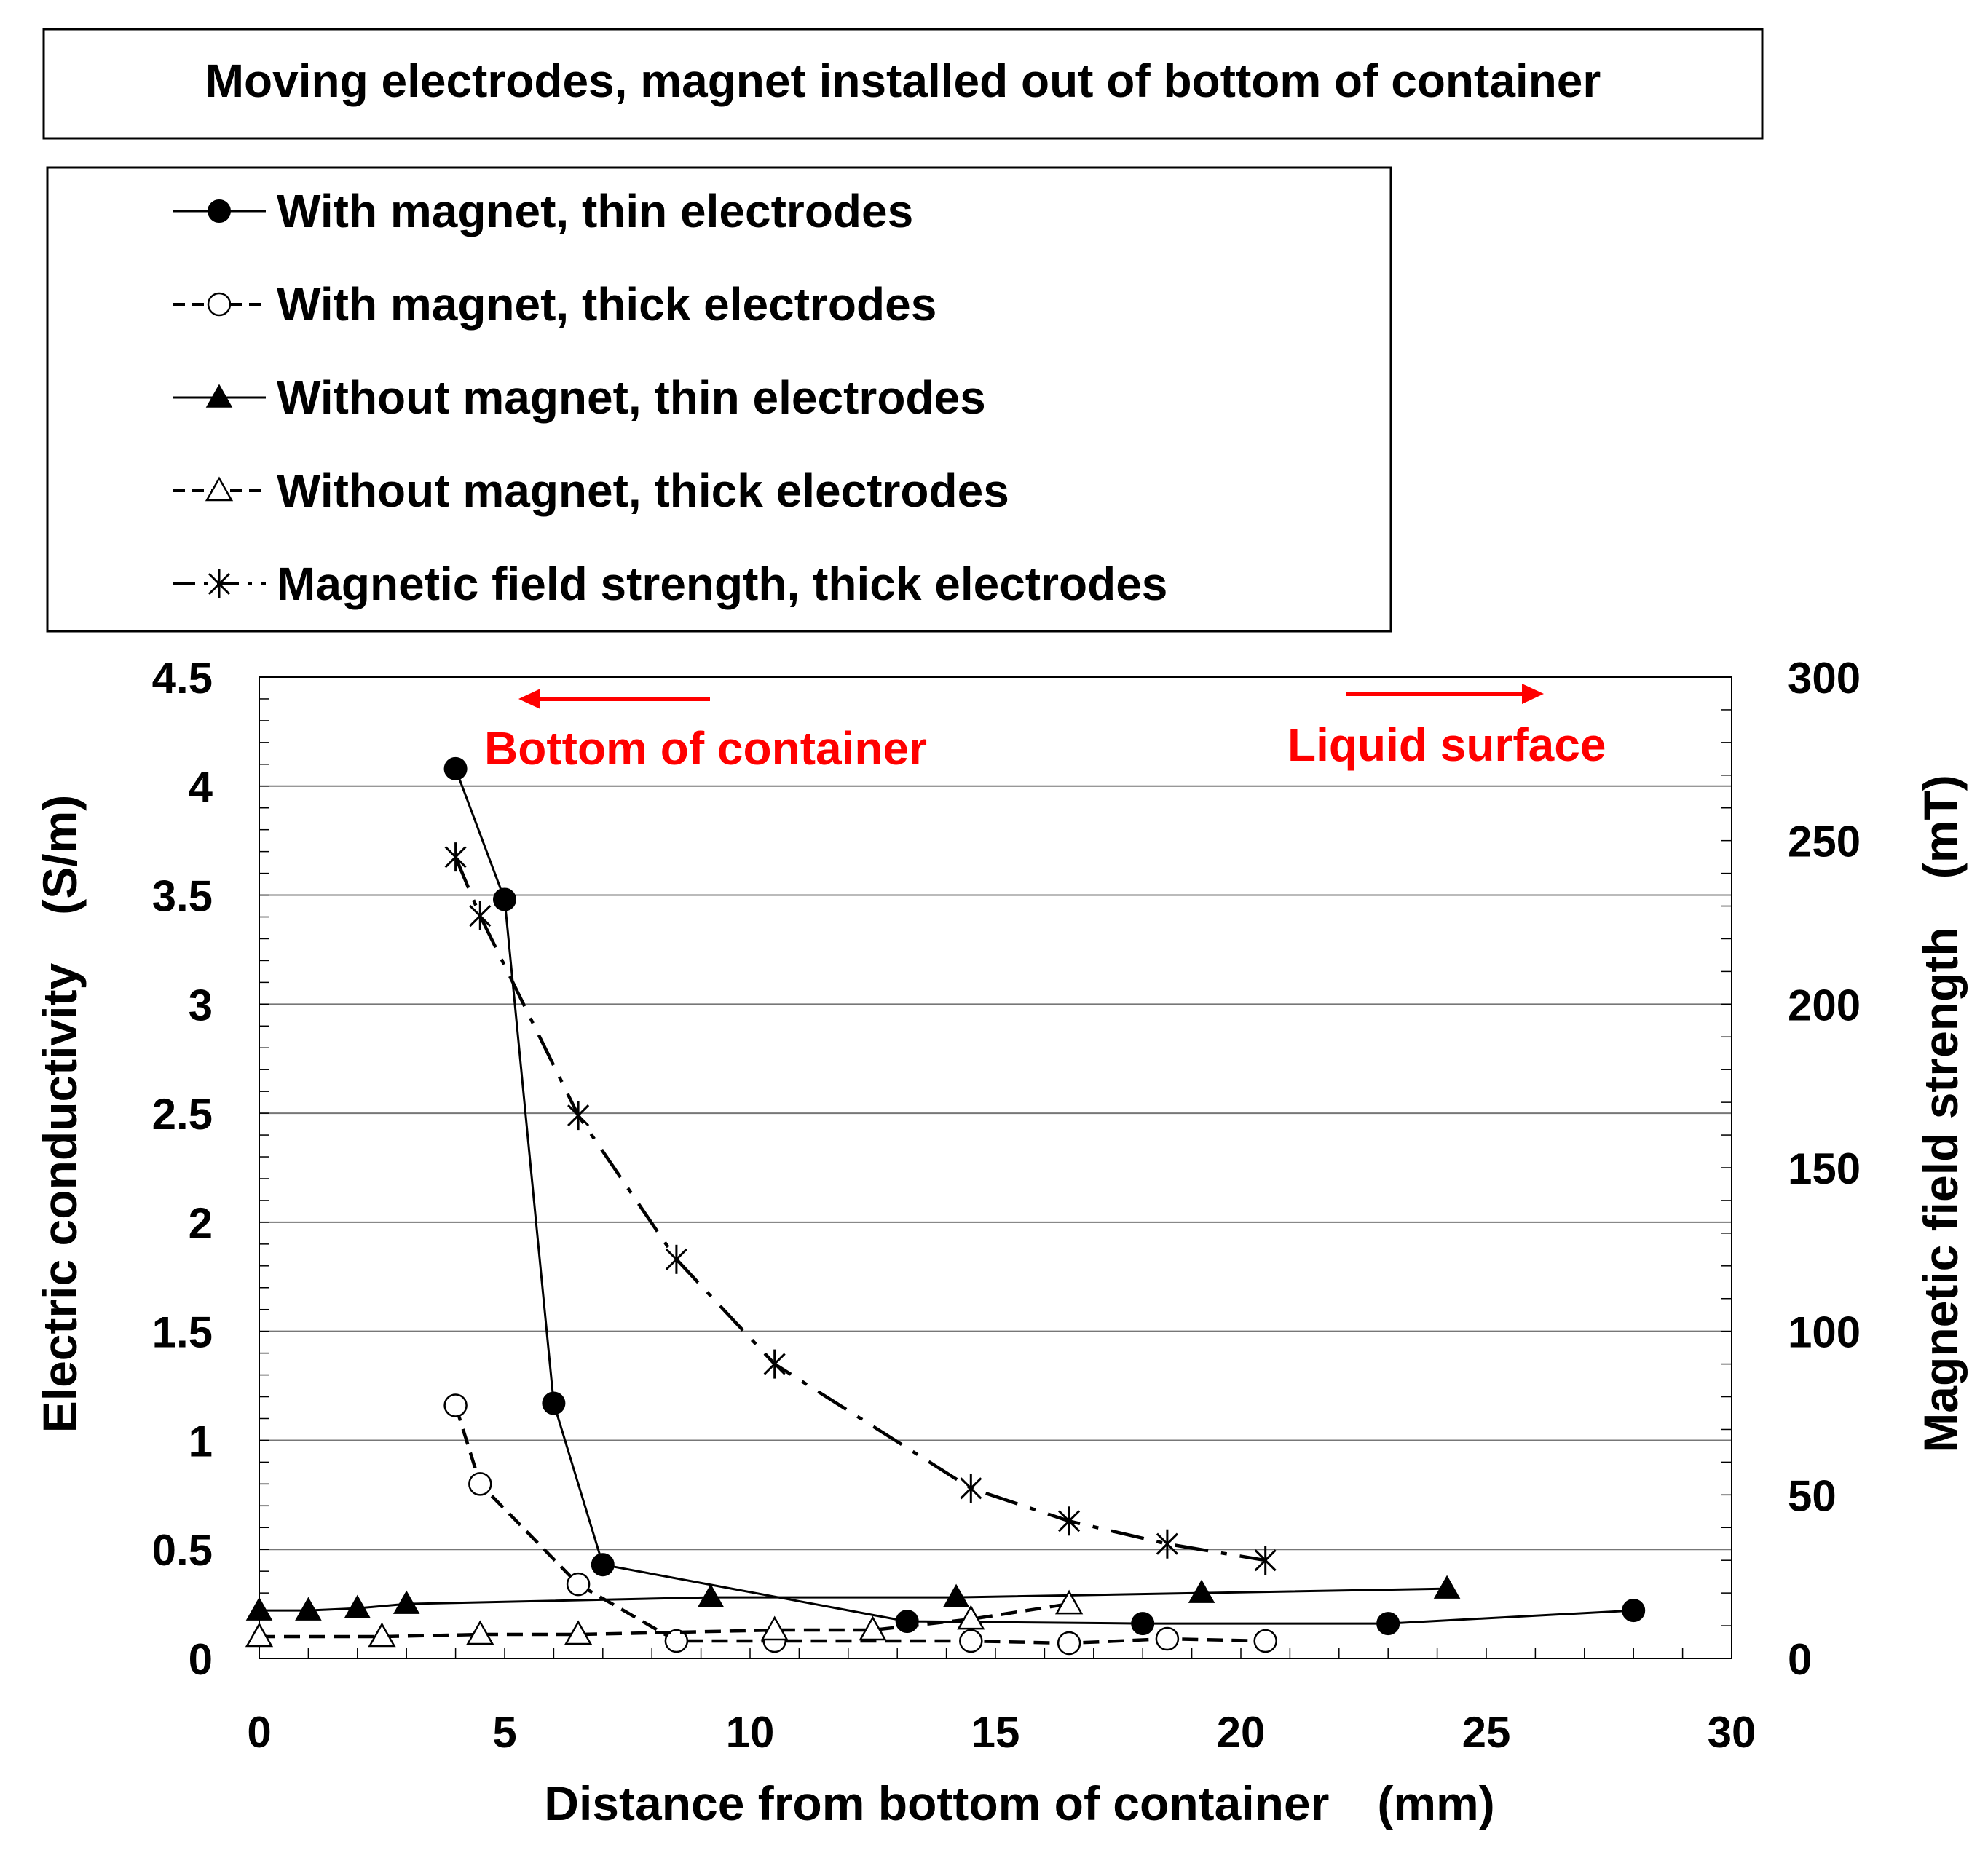  Describe the element at coordinates (1824, 842) in the screenshot. I see `y2-tick-label: 250` at that location.